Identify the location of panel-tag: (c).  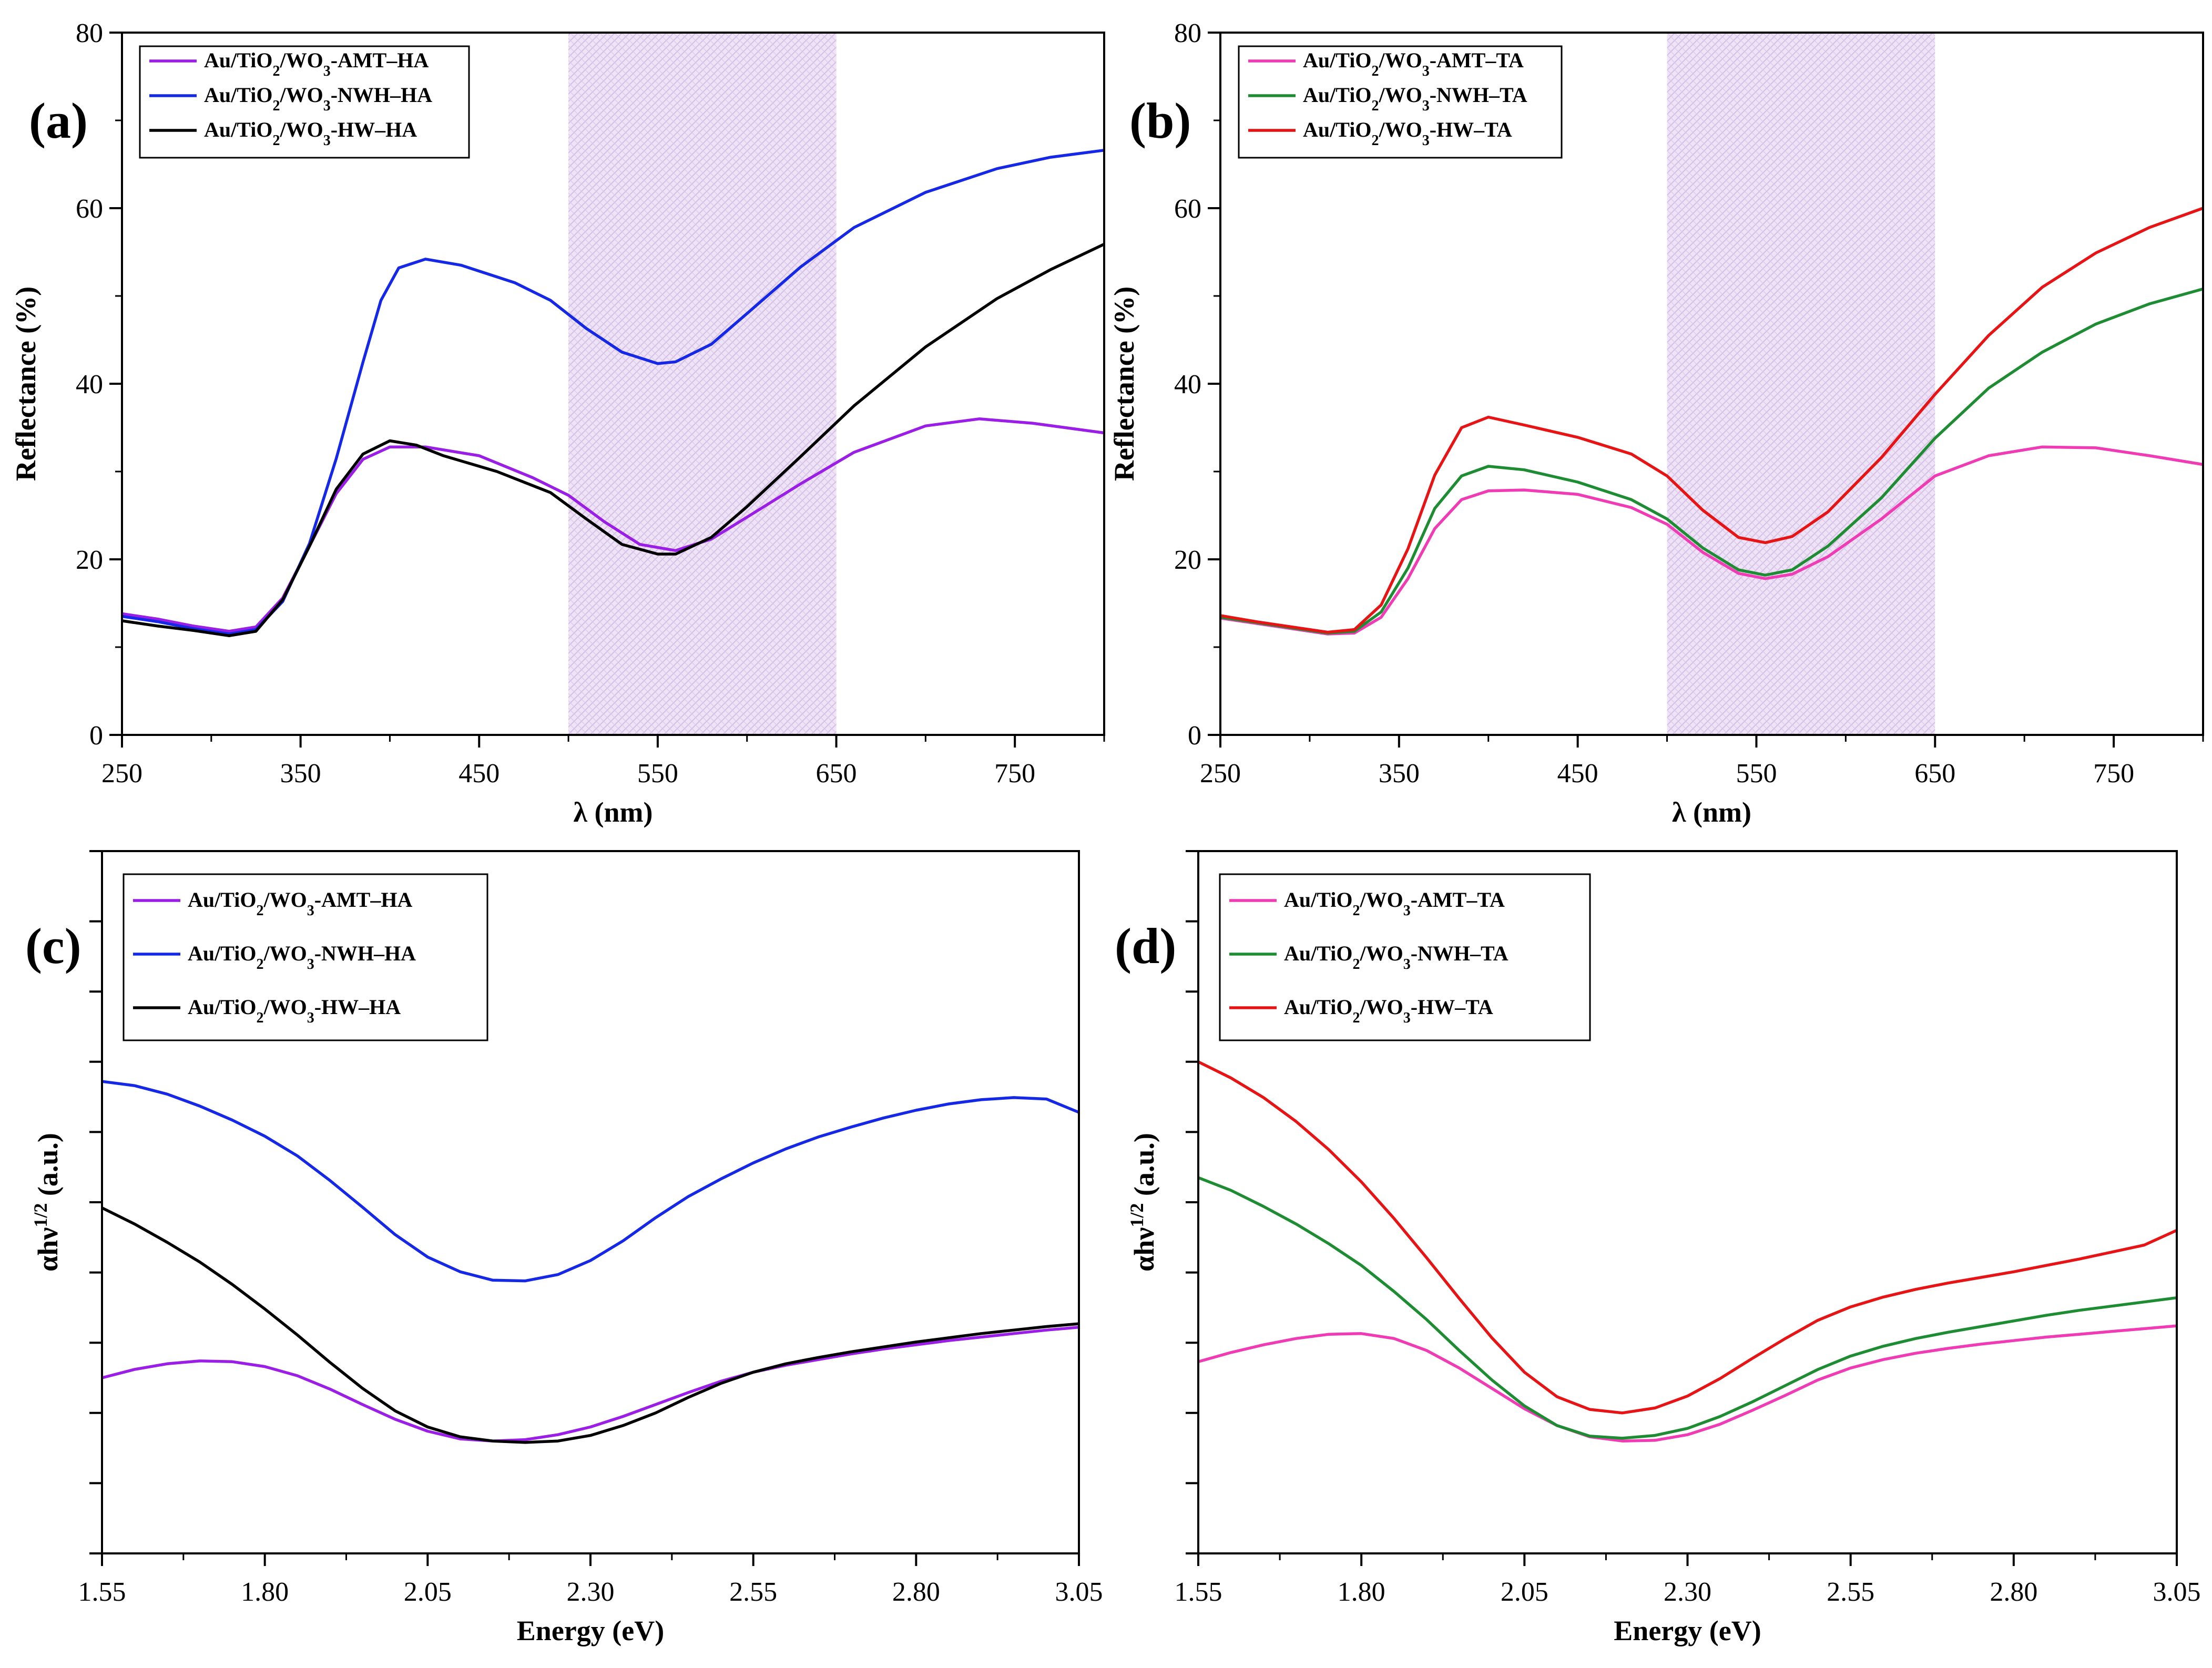
(53, 946).